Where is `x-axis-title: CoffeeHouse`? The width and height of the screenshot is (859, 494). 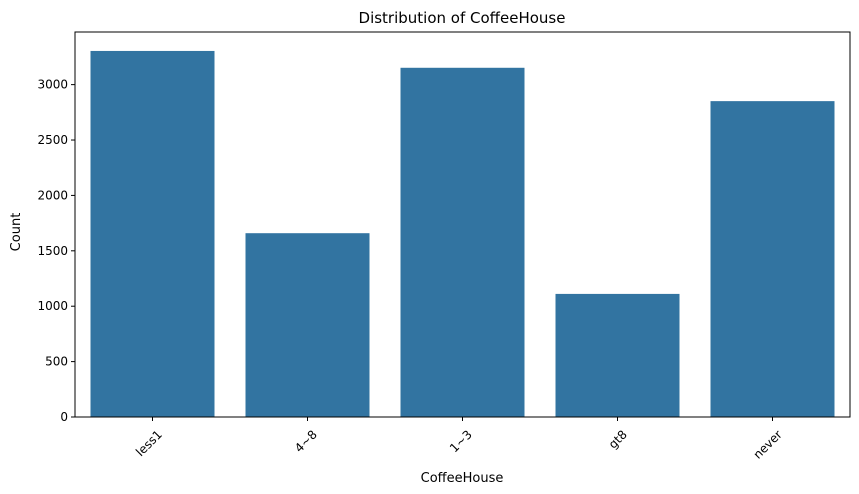
x-axis-title: CoffeeHouse is located at coordinates (462, 478).